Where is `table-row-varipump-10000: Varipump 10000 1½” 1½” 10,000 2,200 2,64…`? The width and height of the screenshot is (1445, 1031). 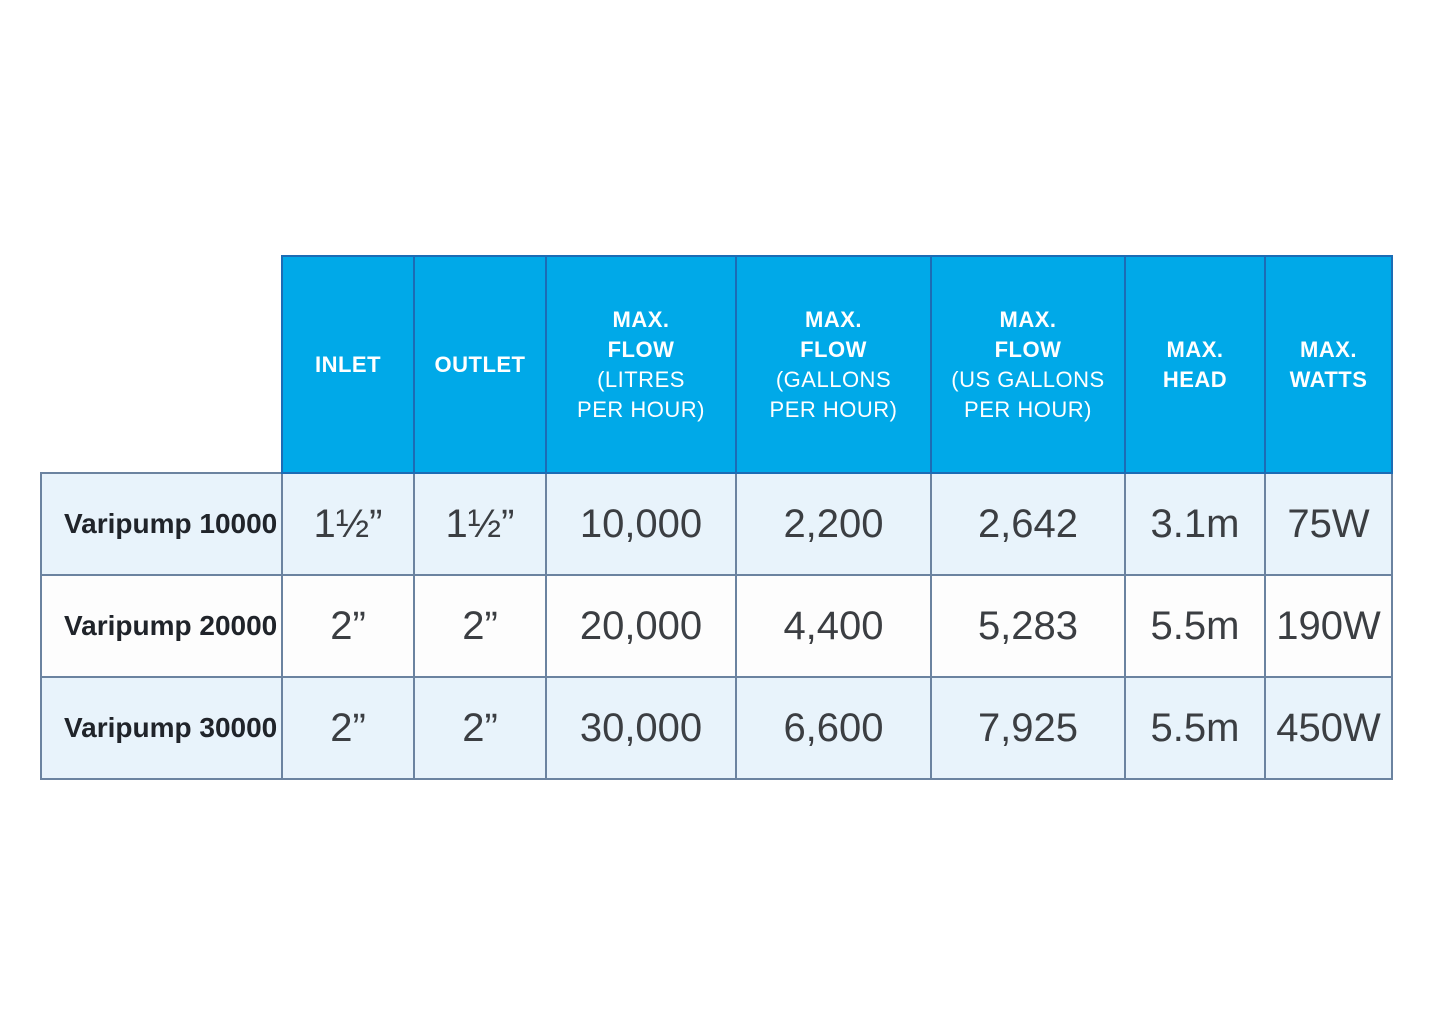 table-row-varipump-10000: Varipump 10000 1½” 1½” 10,000 2,200 2,64… is located at coordinates (716, 524).